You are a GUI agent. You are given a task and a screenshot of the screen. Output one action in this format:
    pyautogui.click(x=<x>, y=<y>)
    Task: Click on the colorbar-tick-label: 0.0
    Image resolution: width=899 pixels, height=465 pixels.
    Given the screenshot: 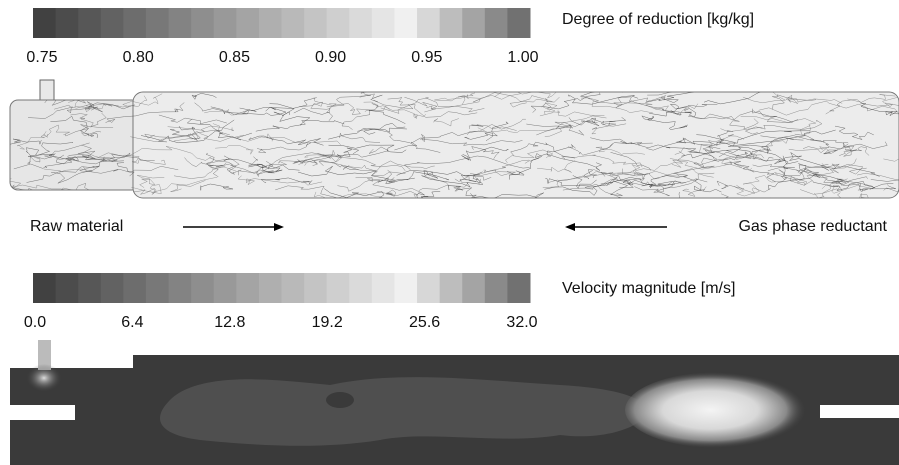 What is the action you would take?
    pyautogui.click(x=35, y=322)
    